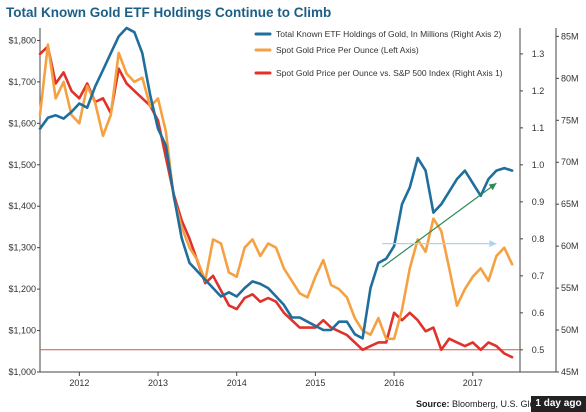  Describe the element at coordinates (473, 383) in the screenshot. I see `x-tick-label: 2017` at that location.